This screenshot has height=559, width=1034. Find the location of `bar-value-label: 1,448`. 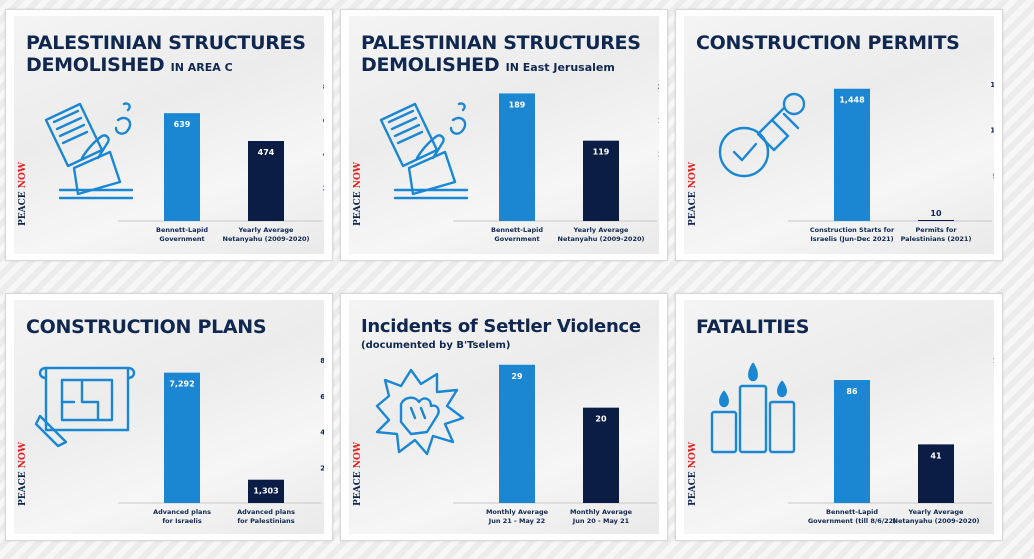

bar-value-label: 1,448 is located at coordinates (852, 100).